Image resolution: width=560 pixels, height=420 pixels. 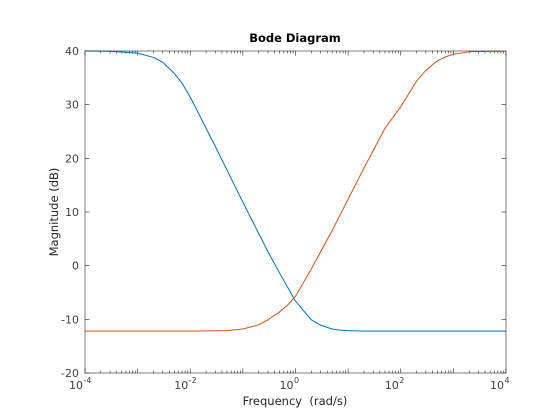 I want to click on y-axis-label: Magnitude (dB), so click(x=54, y=212).